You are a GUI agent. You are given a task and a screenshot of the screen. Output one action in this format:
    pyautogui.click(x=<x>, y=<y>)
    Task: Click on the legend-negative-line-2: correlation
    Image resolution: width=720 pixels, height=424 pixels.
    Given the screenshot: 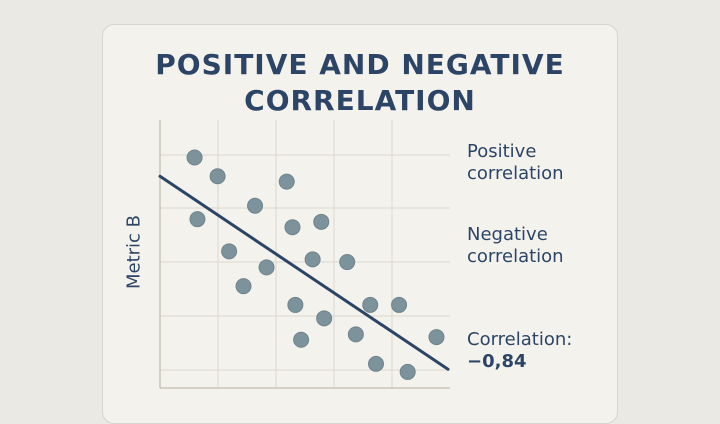 What is the action you would take?
    pyautogui.click(x=515, y=256)
    